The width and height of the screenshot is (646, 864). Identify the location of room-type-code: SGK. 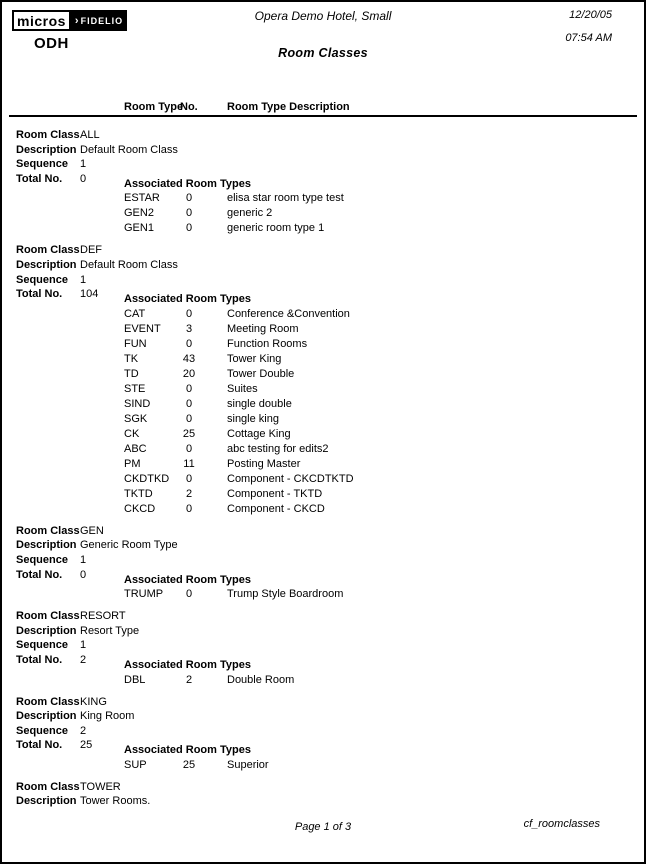
(136, 418).